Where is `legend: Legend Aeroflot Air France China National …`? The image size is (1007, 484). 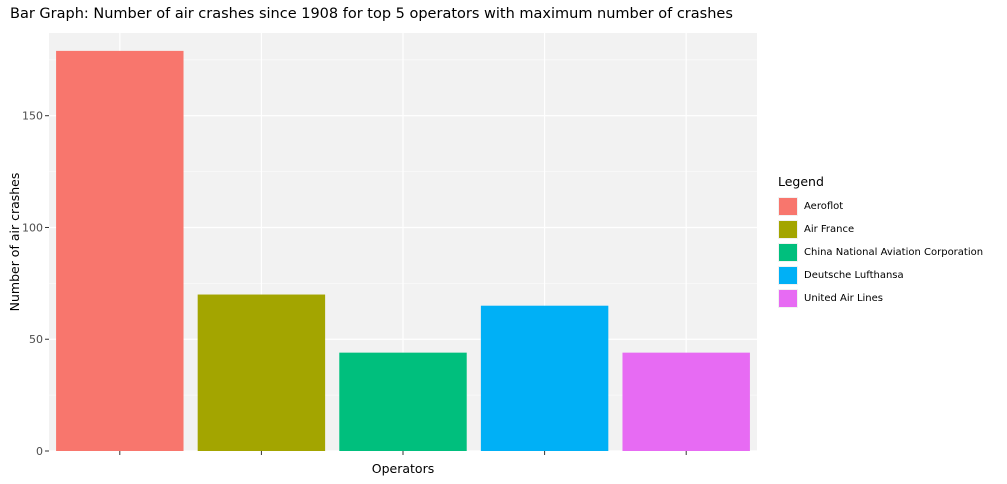
legend: Legend Aeroflot Air France China National … is located at coordinates (880, 242).